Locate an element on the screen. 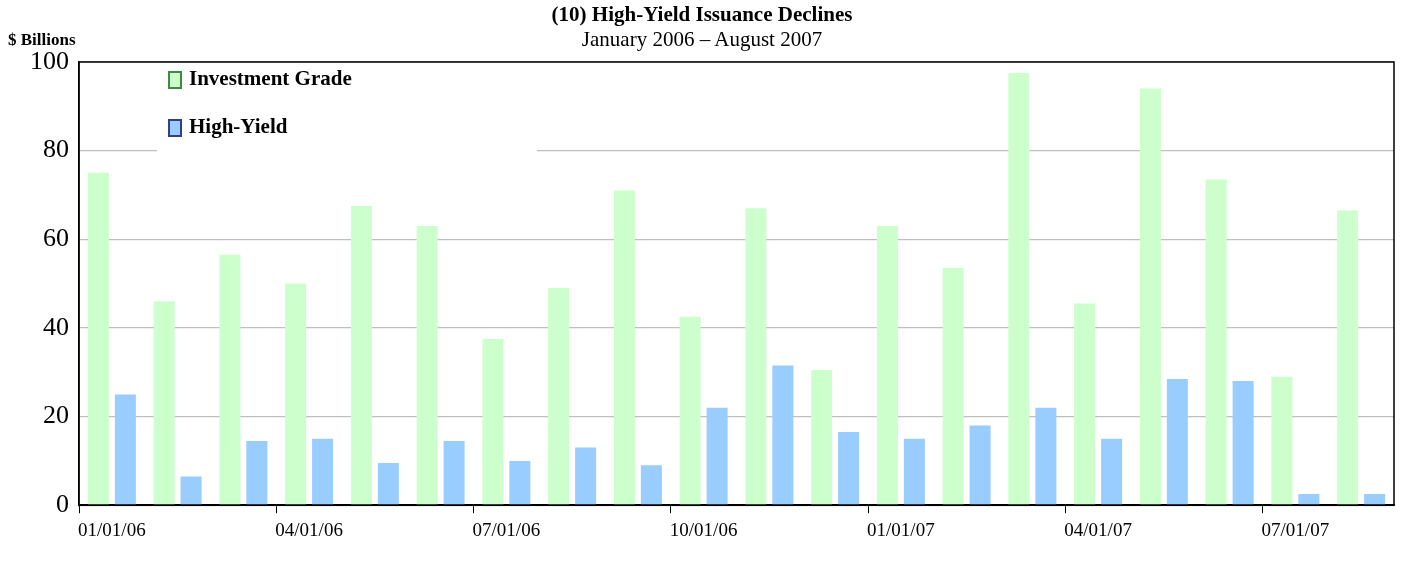 The height and width of the screenshot is (582, 1404). y-tick-label: 20 is located at coordinates (56, 415).